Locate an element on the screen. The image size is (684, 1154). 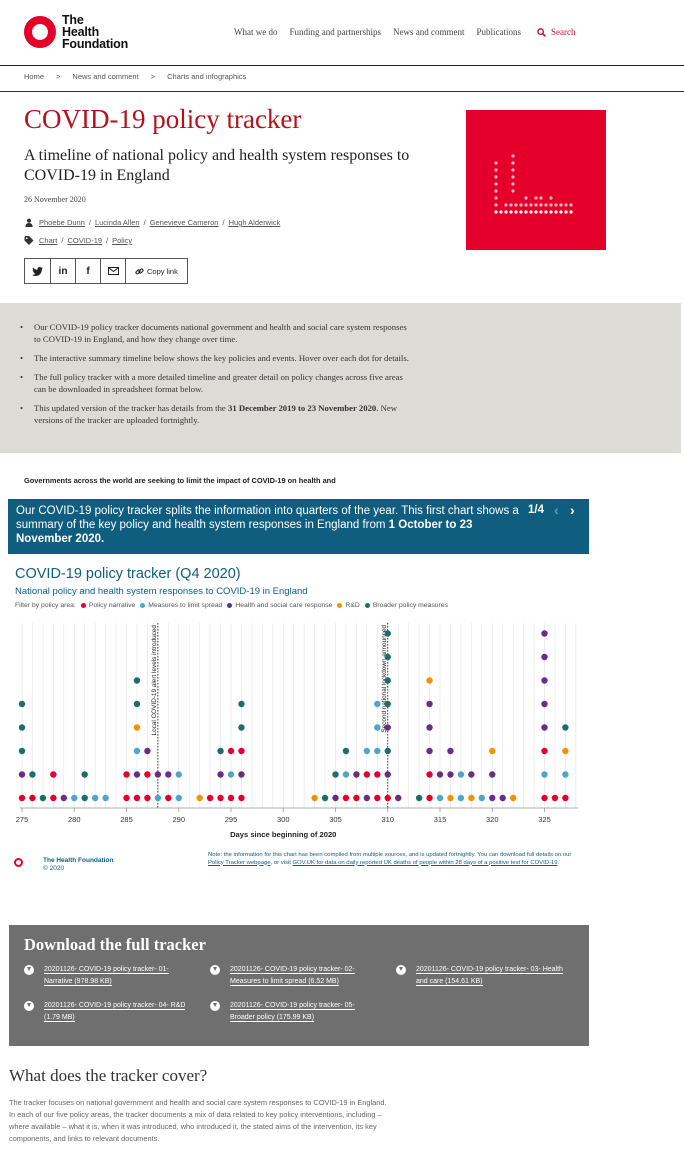
copy-link-button: Copy link is located at coordinates (156, 271).